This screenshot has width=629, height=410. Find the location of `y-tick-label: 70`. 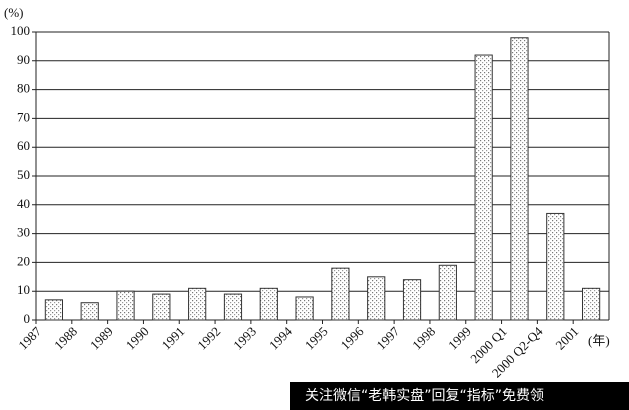

y-tick-label: 70 is located at coordinates (23, 116).